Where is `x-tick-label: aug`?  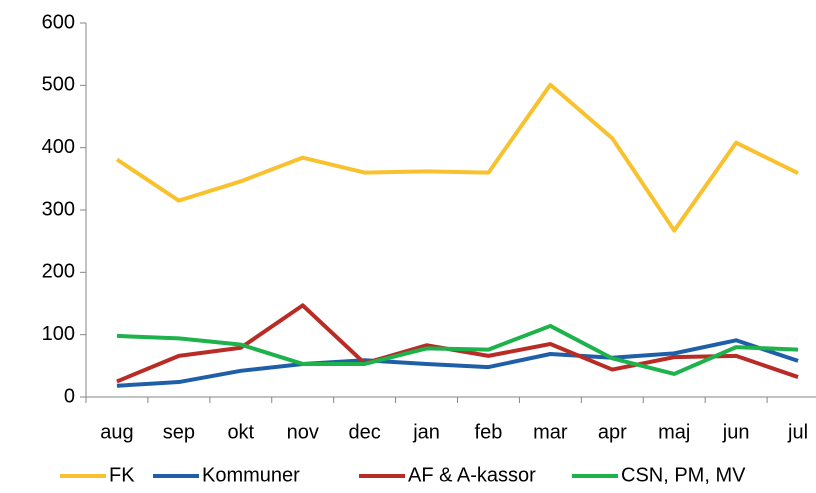 x-tick-label: aug is located at coordinates (116, 432).